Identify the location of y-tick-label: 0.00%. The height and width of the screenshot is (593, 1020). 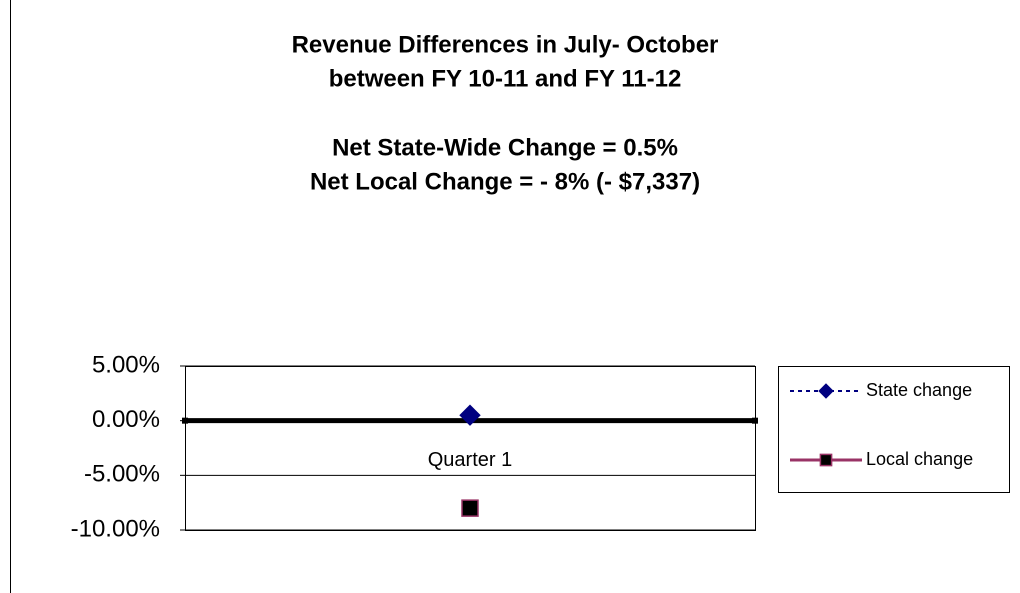
(126, 419).